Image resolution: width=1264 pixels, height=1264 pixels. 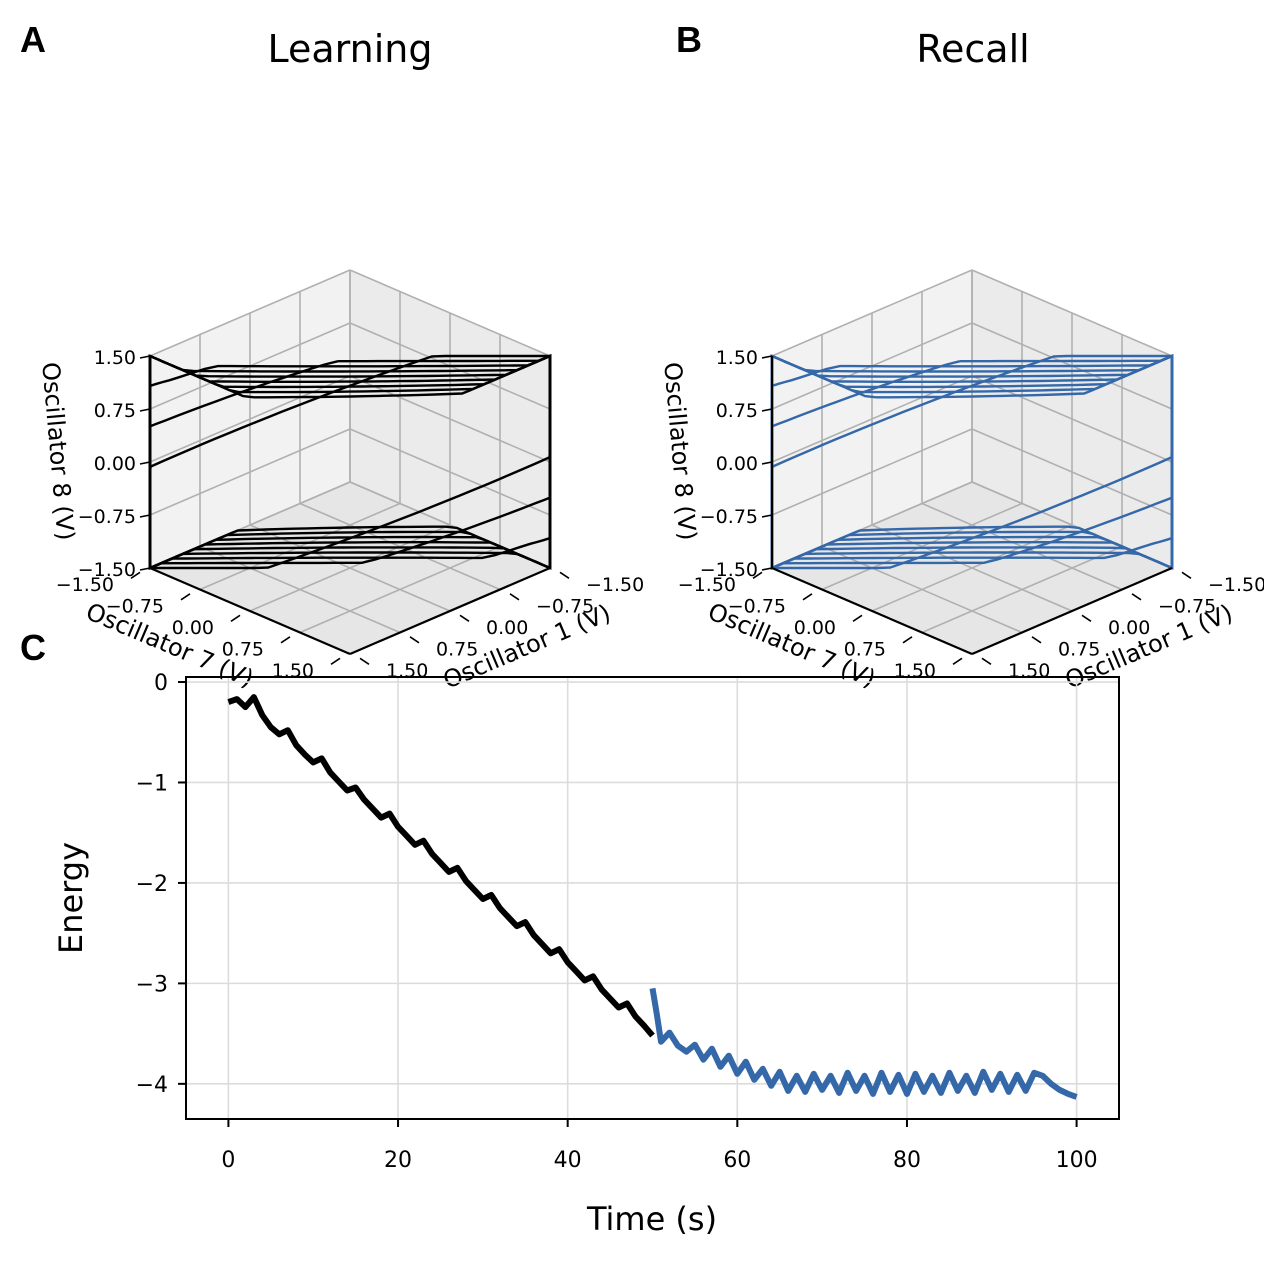 I want to click on panel-a-letter: A, so click(x=33, y=39).